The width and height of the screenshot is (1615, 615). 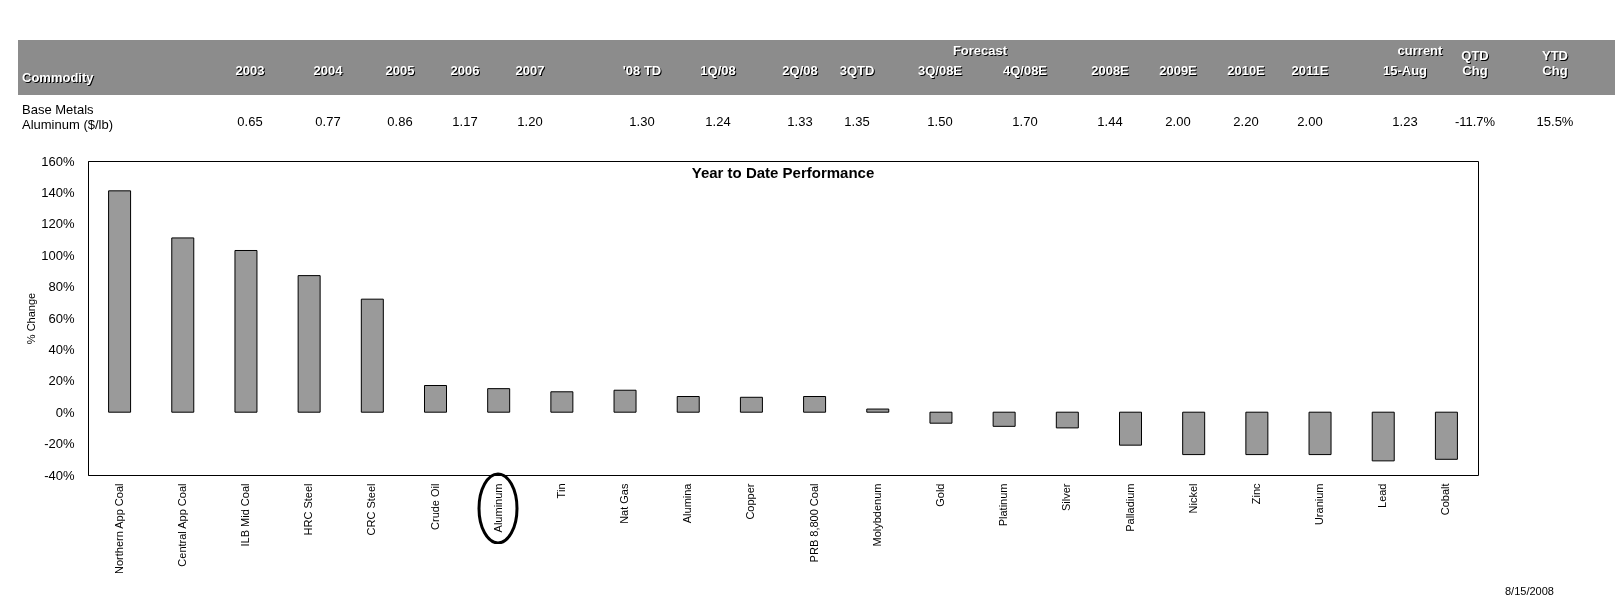 What do you see at coordinates (1192, 498) in the screenshot?
I see `x-tick-label: Nickel` at bounding box center [1192, 498].